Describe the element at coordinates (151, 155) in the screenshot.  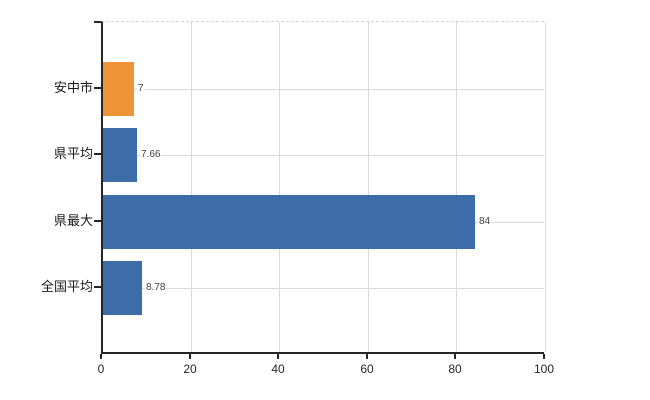
I see `bar-value-label: 7.66` at that location.